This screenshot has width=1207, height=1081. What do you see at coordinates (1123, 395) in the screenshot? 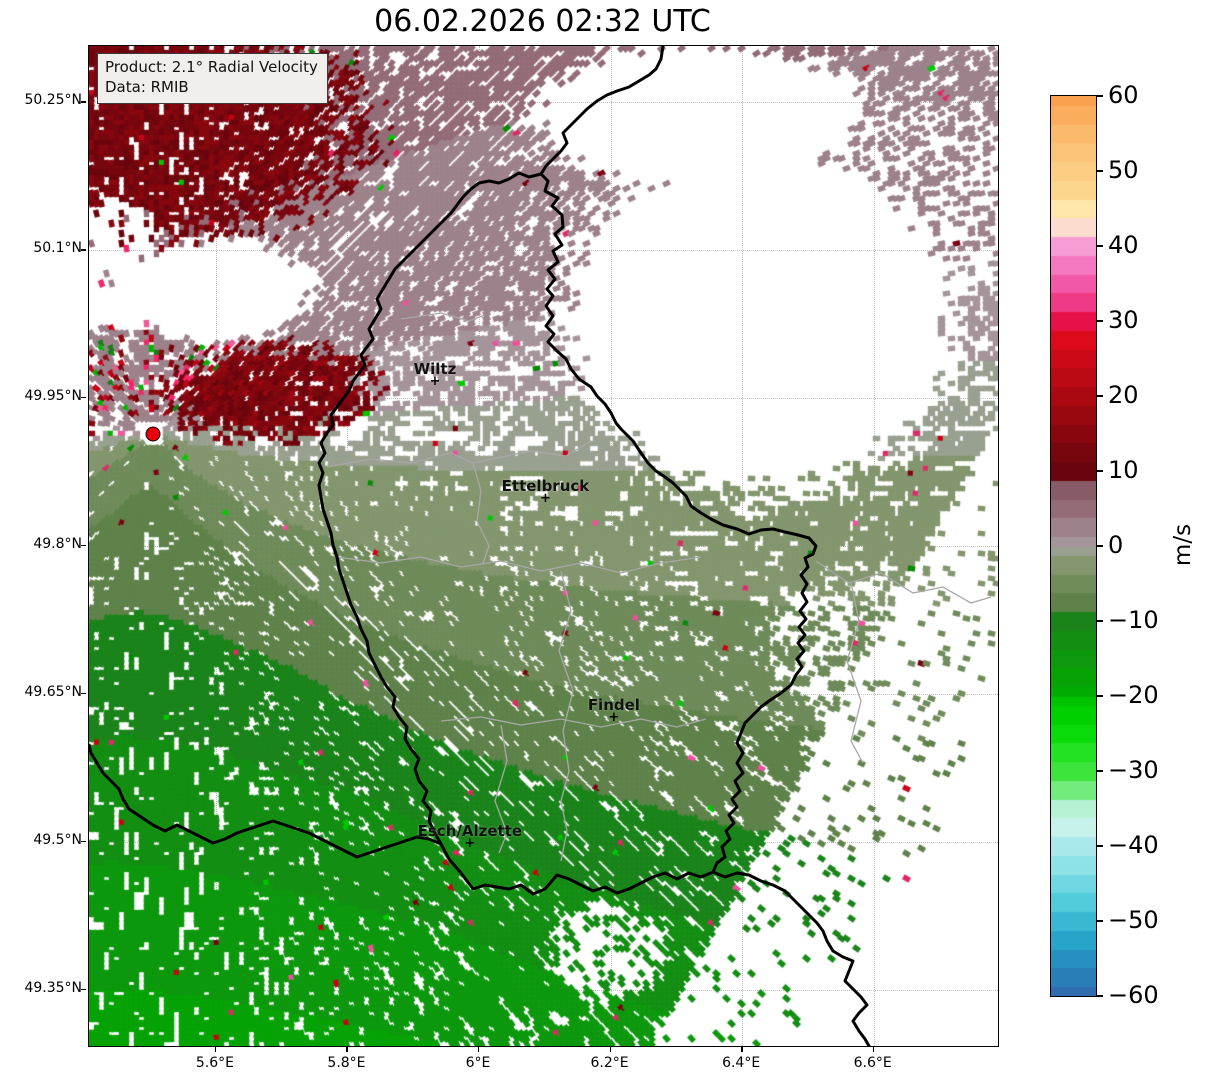
I see `colorbar-tick-label: 20` at bounding box center [1123, 395].